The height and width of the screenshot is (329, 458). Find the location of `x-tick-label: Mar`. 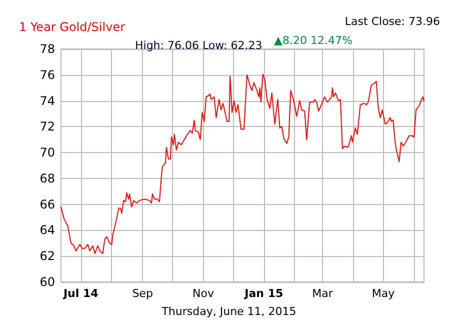

x-tick-label: Mar is located at coordinates (323, 293).